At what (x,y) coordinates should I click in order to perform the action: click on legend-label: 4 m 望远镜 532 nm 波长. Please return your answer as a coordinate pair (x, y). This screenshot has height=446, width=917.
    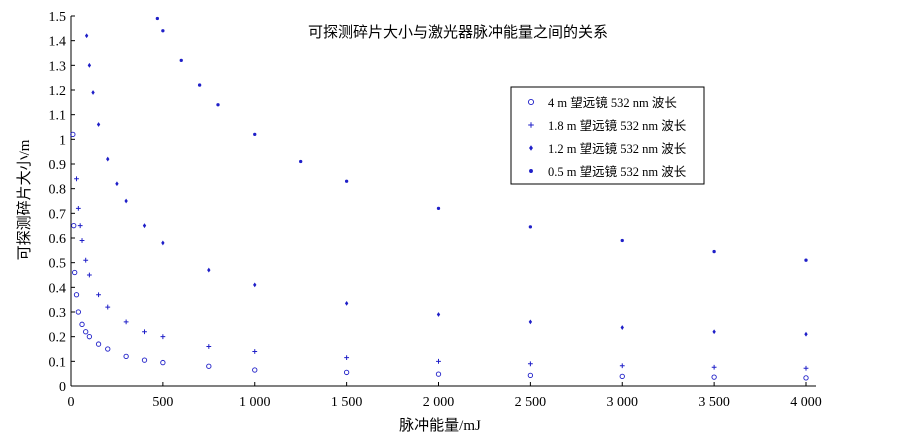
    Looking at the image, I should click on (612, 102).